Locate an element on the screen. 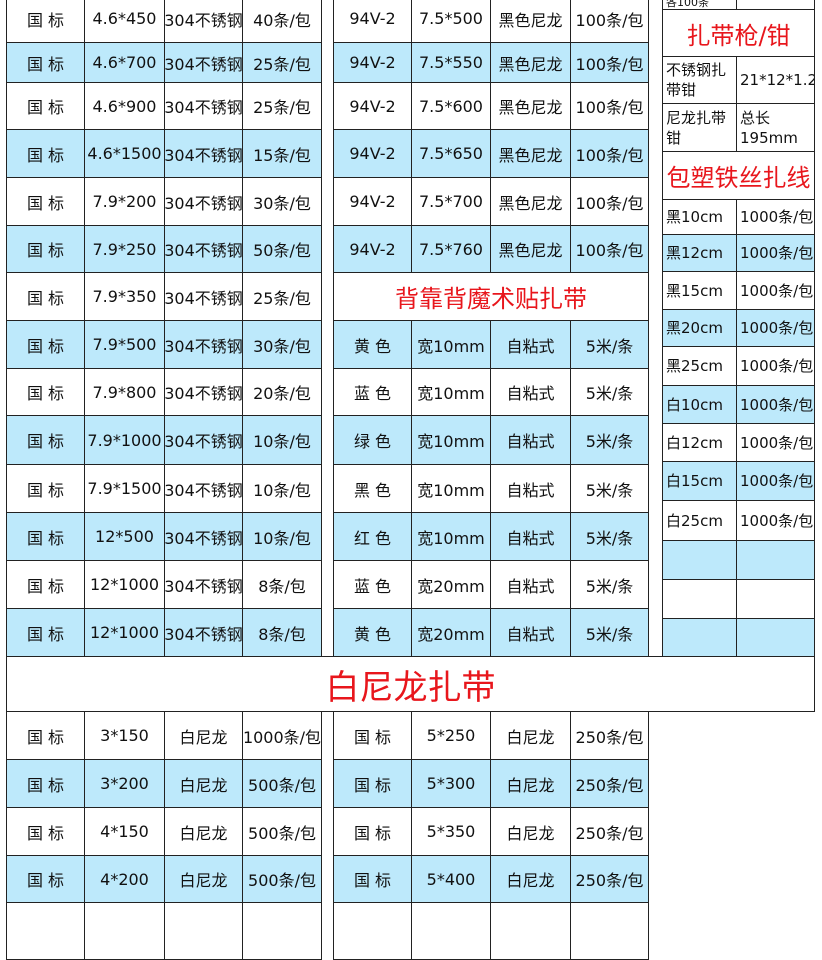 This screenshot has height=960, width=822. table-cell: 7.9*1500 is located at coordinates (124, 488).